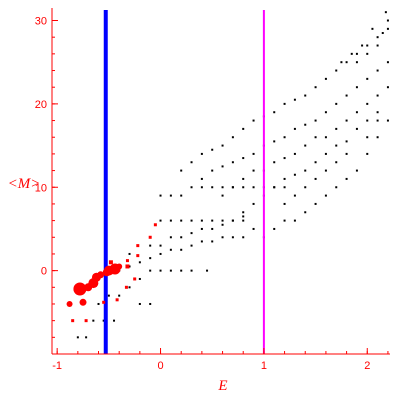  I want to click on y-tick-label: 30, so click(41, 22).